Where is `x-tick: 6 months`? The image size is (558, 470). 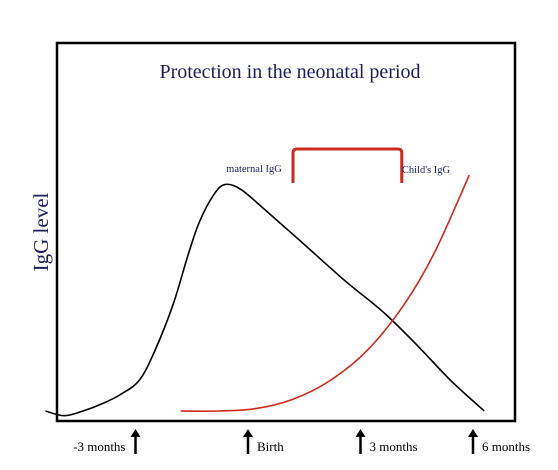 x-tick: 6 months is located at coordinates (499, 441).